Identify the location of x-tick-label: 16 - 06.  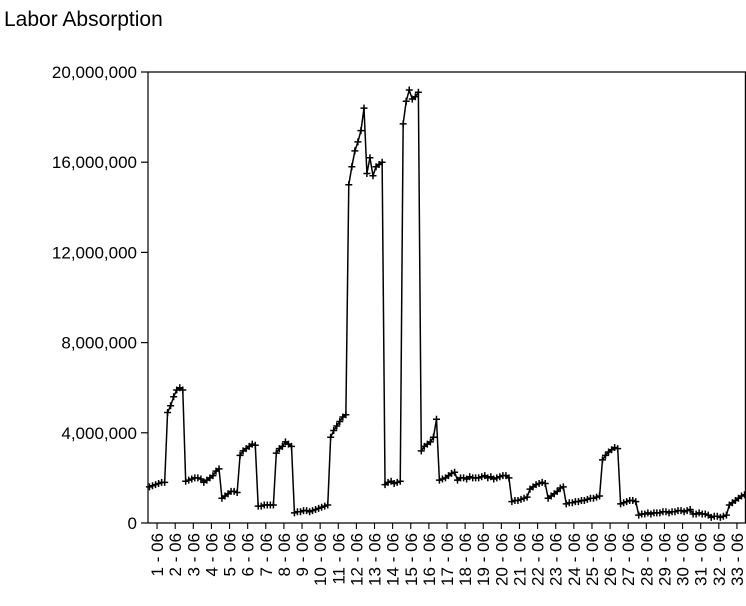
(429, 559).